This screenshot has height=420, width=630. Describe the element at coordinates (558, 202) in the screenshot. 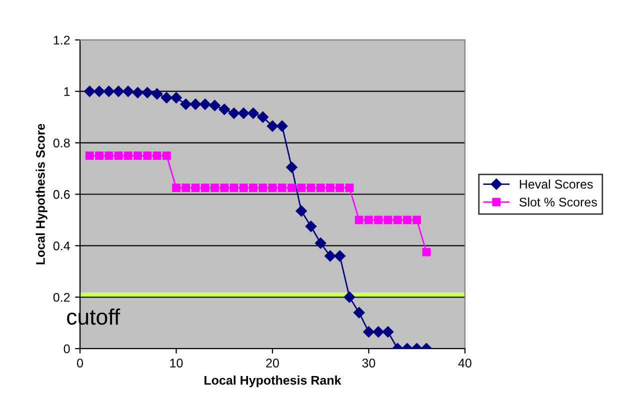

I see `legend-label: Slot % Scores` at that location.